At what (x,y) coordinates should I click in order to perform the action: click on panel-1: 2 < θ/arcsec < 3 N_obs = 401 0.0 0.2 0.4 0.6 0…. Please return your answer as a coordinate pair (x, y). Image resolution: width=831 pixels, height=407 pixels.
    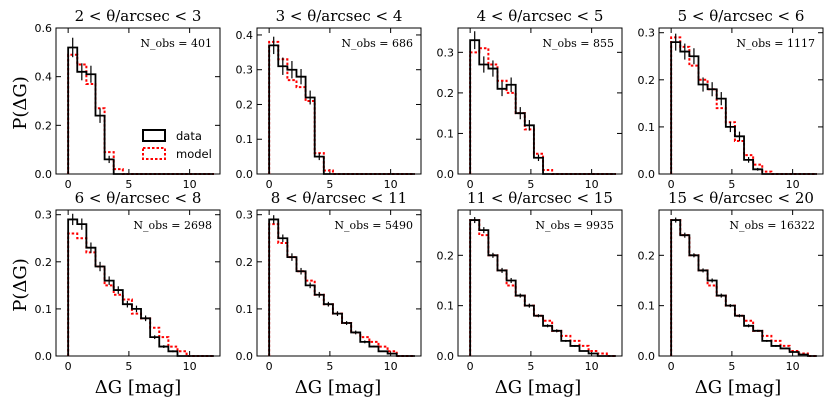
    Looking at the image, I should click on (128, 99).